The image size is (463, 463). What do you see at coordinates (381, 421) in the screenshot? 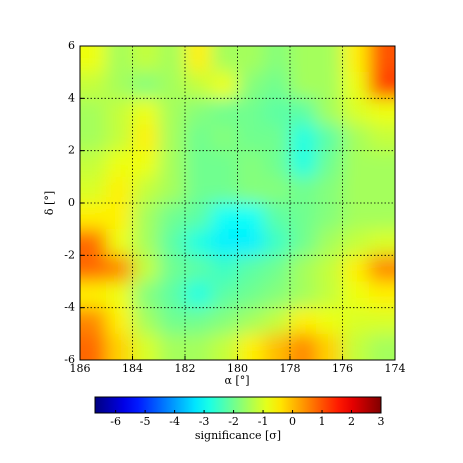
I see `colorbar-tick-label: 3` at bounding box center [381, 421].